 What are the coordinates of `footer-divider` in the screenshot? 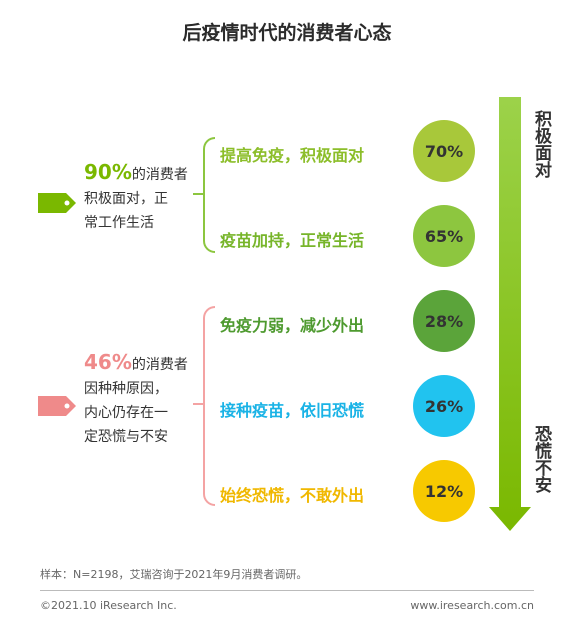 It's located at (287, 590).